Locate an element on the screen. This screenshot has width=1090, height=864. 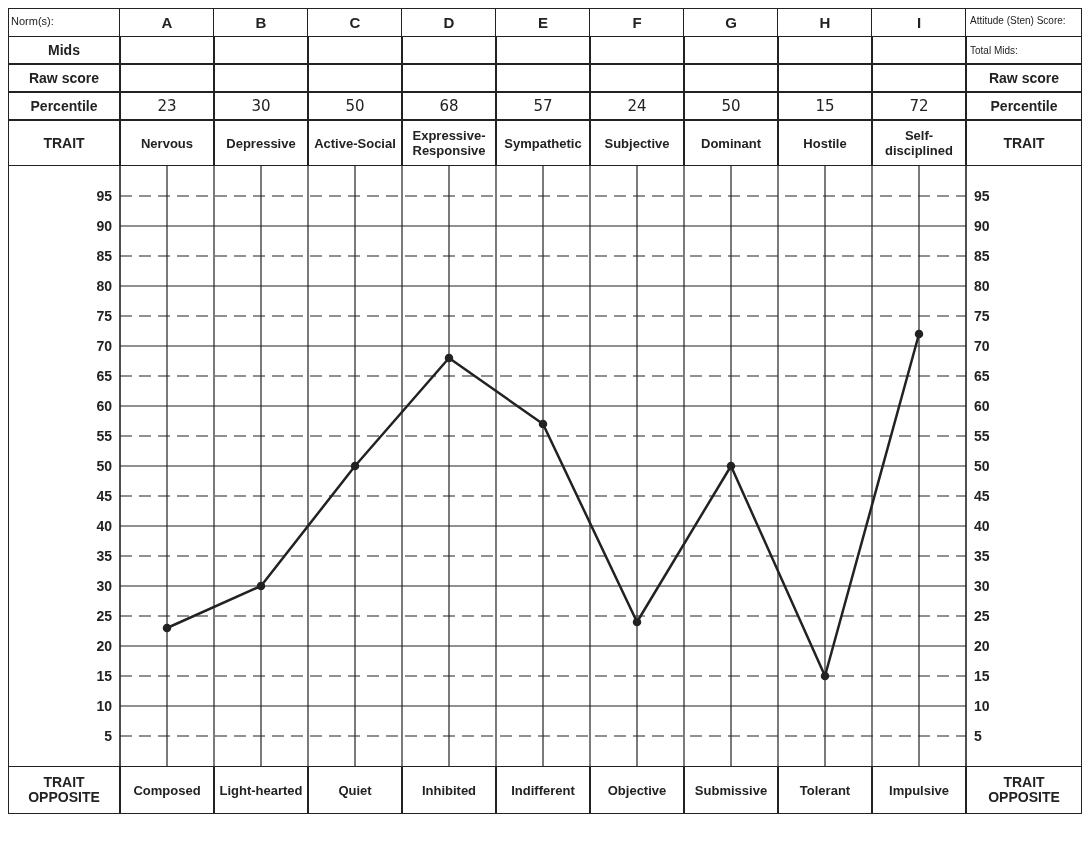
text: Hostile is located at coordinates (825, 143).